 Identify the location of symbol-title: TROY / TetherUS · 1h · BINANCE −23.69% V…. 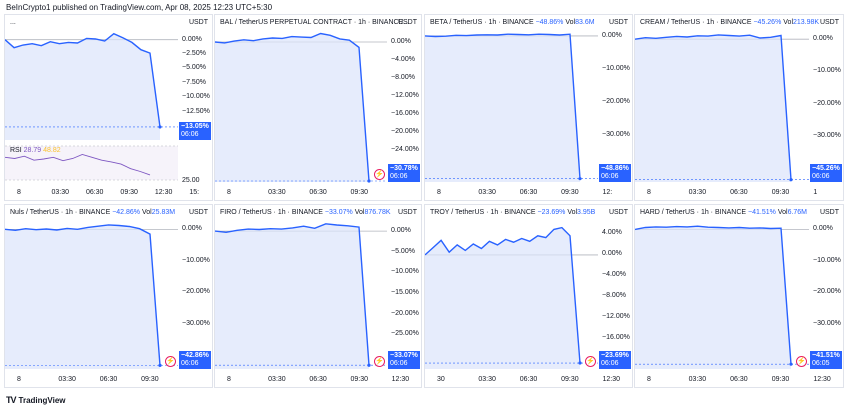
(512, 212).